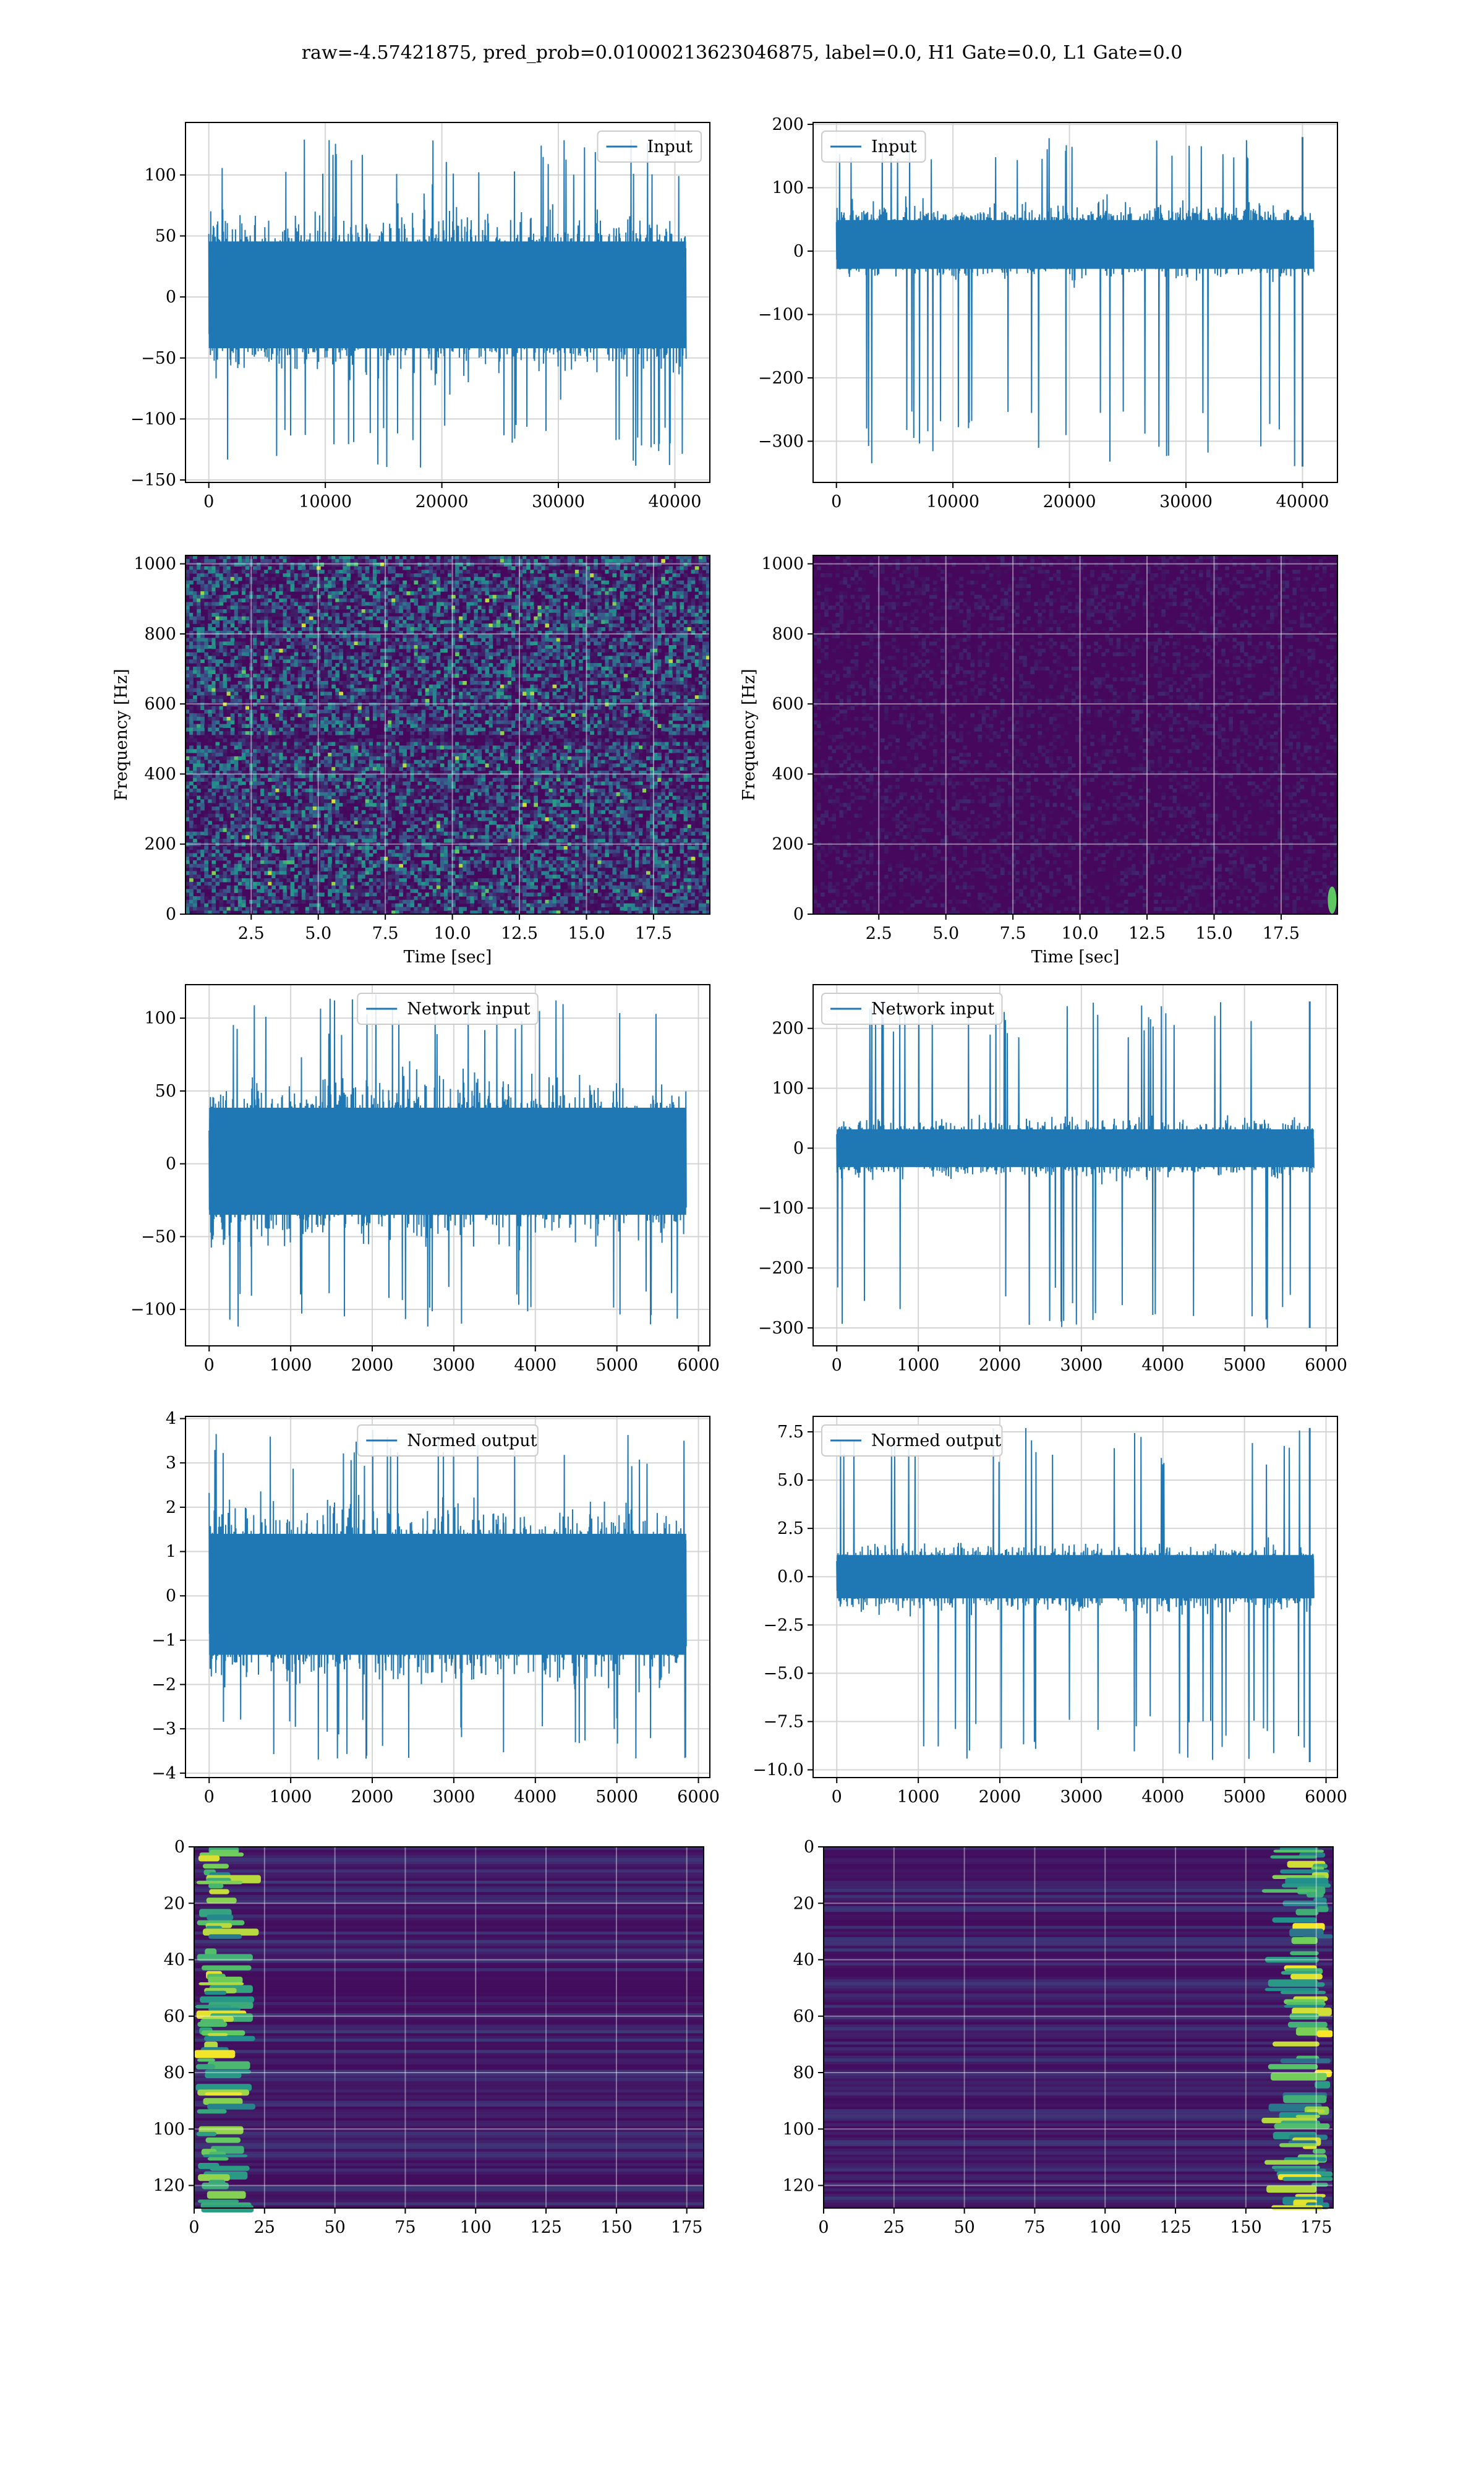  I want to click on y-tick-label: −3, so click(163, 1729).